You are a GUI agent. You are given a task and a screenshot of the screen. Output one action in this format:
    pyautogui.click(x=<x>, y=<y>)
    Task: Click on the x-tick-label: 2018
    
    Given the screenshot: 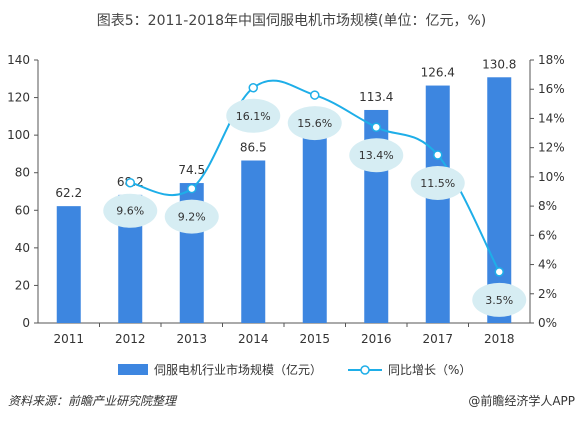 What is the action you would take?
    pyautogui.click(x=499, y=339)
    